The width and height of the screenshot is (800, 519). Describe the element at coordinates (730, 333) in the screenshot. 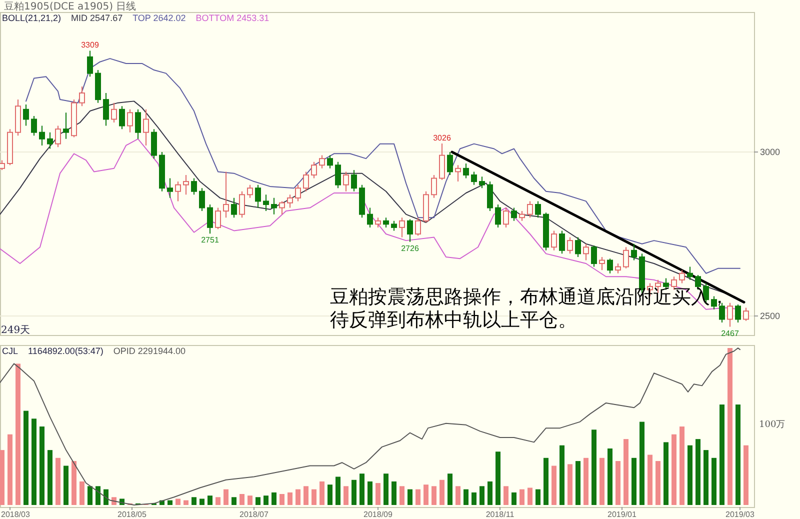

I see `annotation: 2467` at that location.